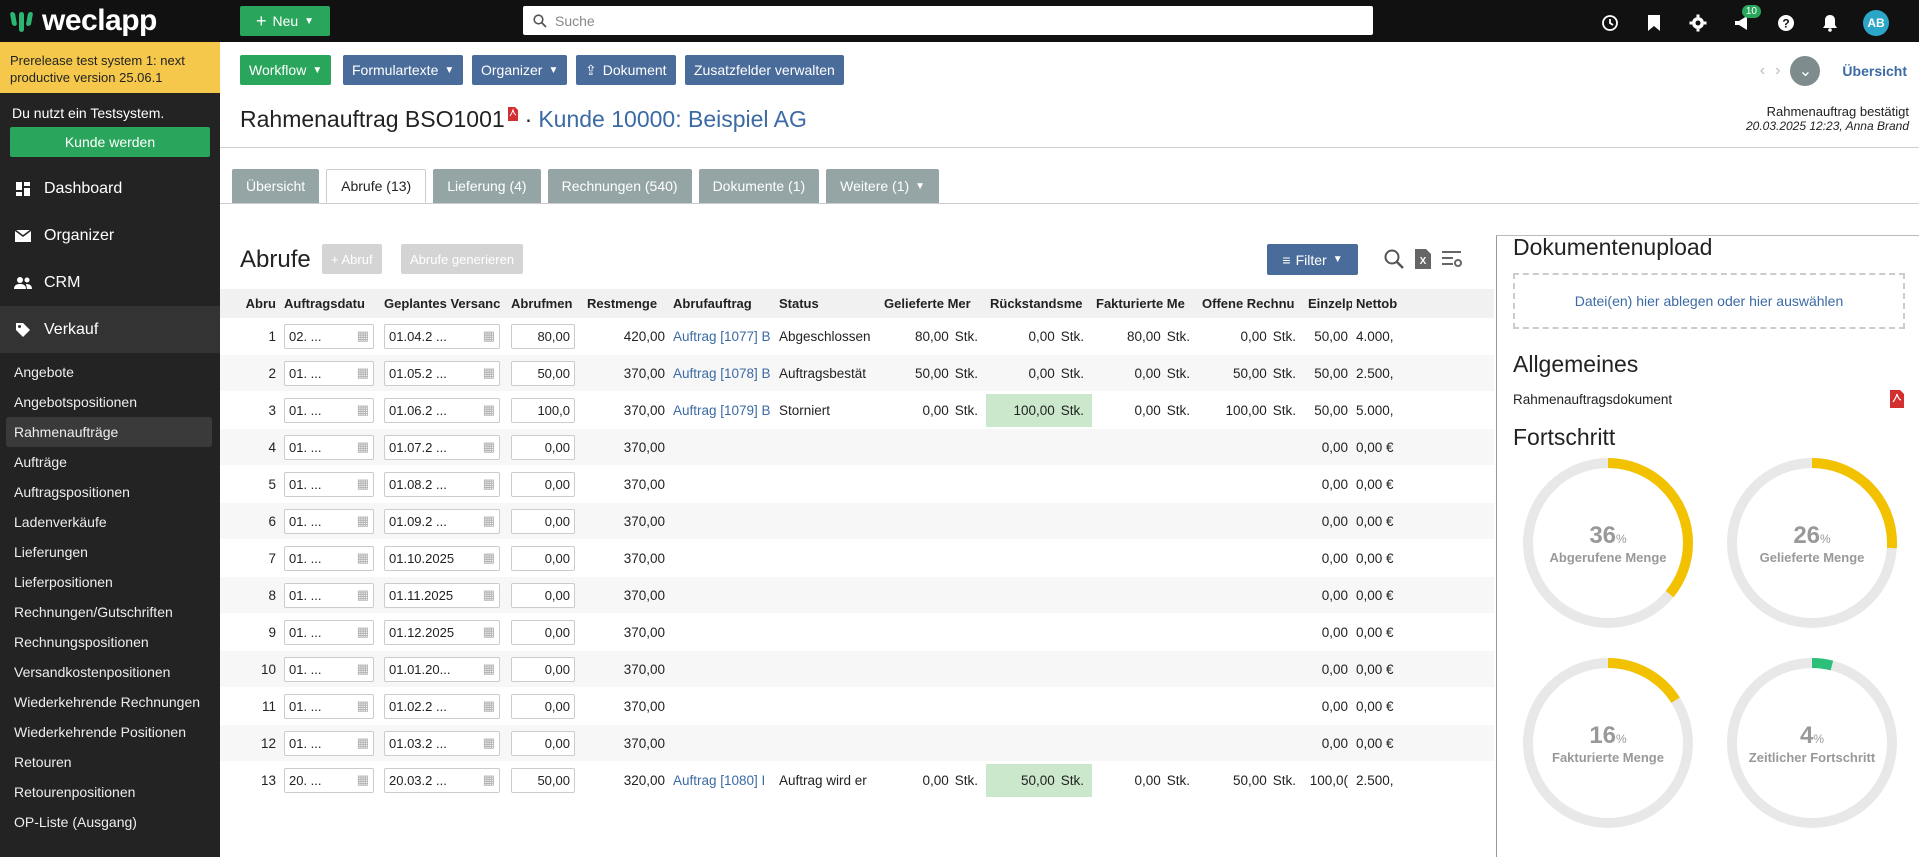 This screenshot has height=857, width=1919. What do you see at coordinates (442, 632) in the screenshot?
I see `planned-ship-date-input: 01.12.2025 ▦` at bounding box center [442, 632].